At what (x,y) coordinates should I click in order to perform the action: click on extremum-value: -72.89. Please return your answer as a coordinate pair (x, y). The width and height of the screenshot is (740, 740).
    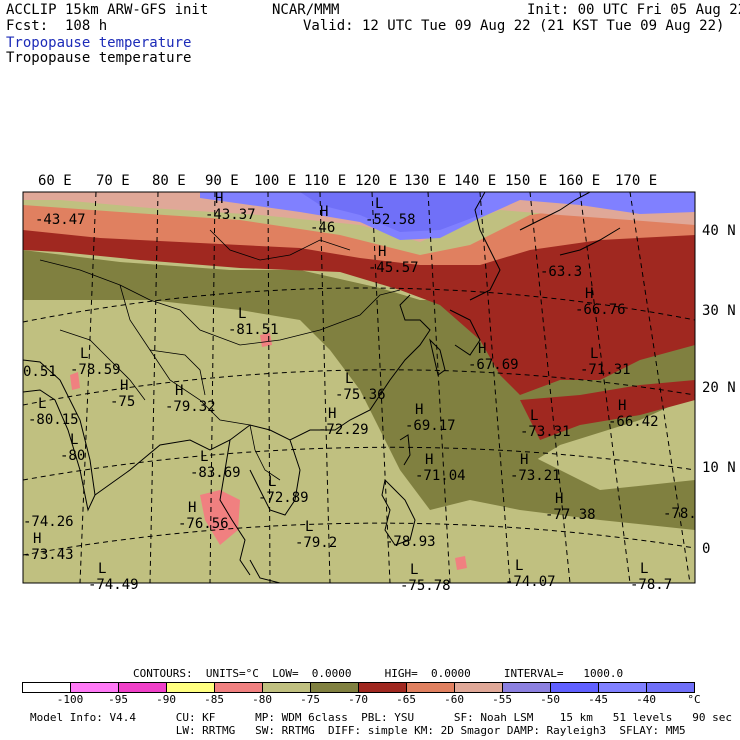
    Looking at the image, I should click on (283, 498).